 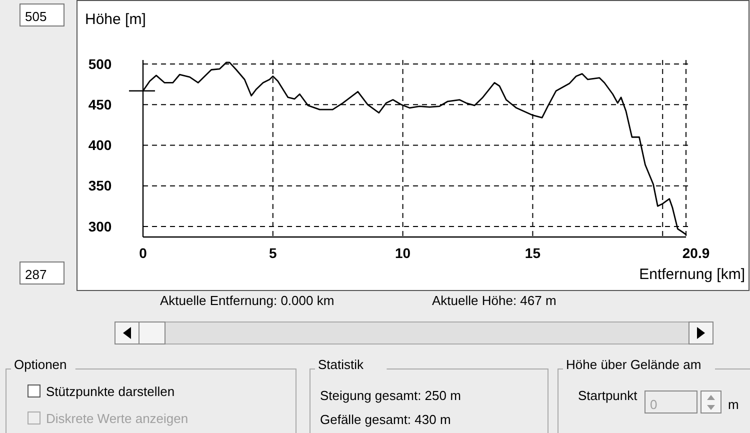 I want to click on text: 287, so click(x=36, y=274).